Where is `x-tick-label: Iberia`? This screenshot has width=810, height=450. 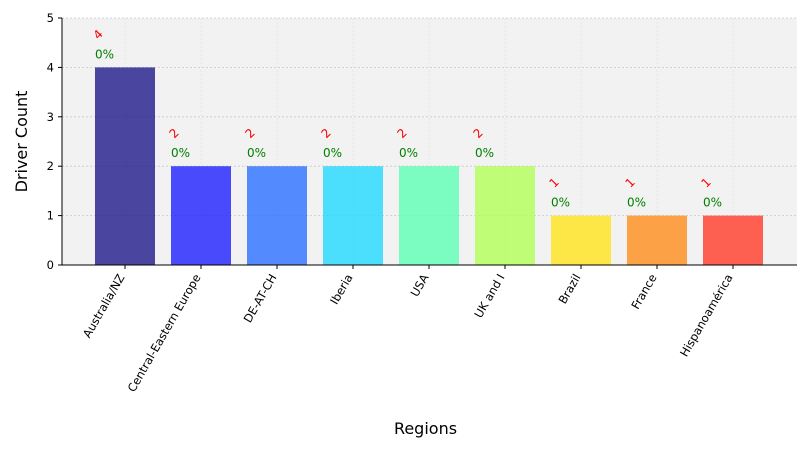
x-tick-label: Iberia is located at coordinates (341, 289).